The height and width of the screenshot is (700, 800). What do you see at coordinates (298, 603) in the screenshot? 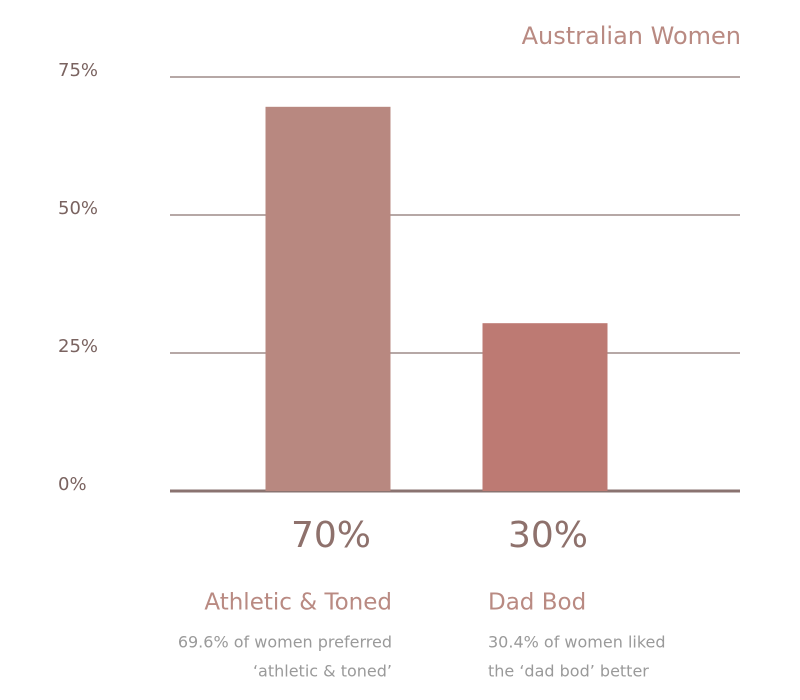
I see `category-label: Athletic & Toned` at bounding box center [298, 603].